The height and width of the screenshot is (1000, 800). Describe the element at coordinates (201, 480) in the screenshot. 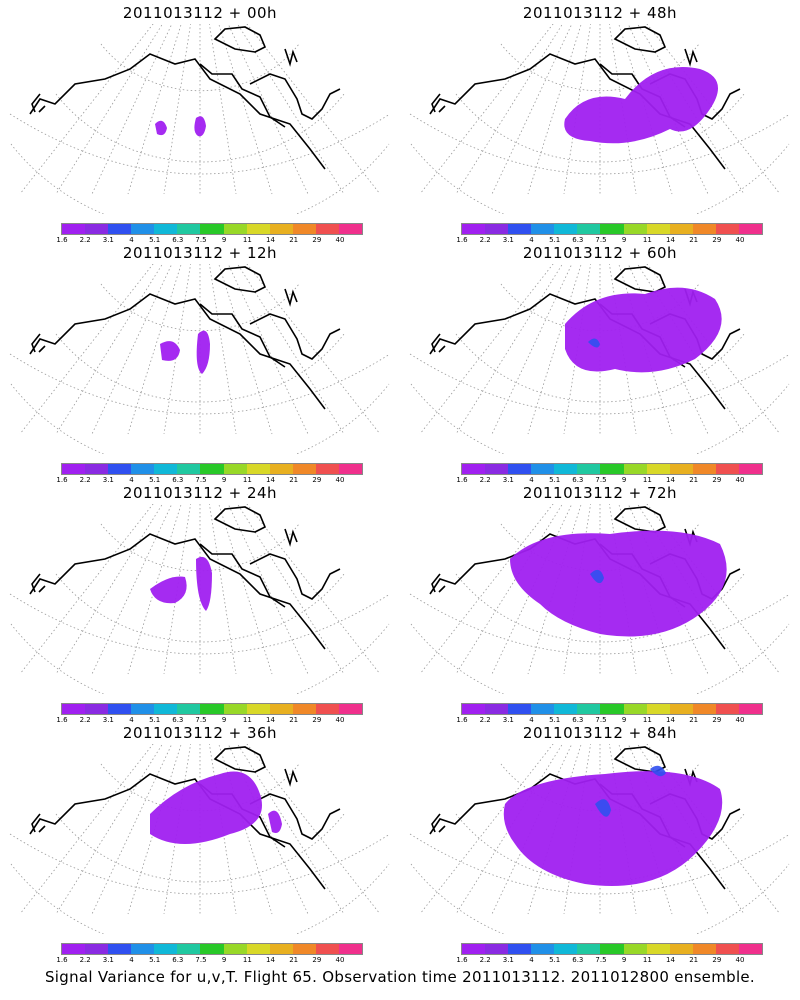

I see `colorbar-label: 7.5` at that location.